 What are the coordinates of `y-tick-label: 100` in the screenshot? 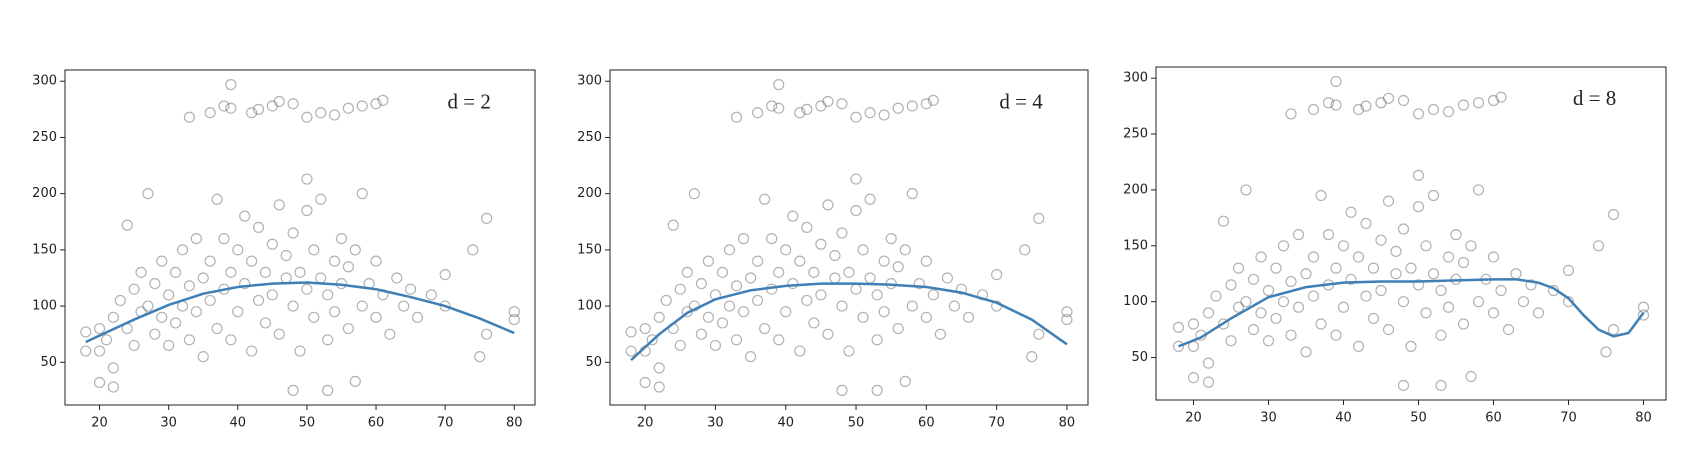 It's located at (589, 306).